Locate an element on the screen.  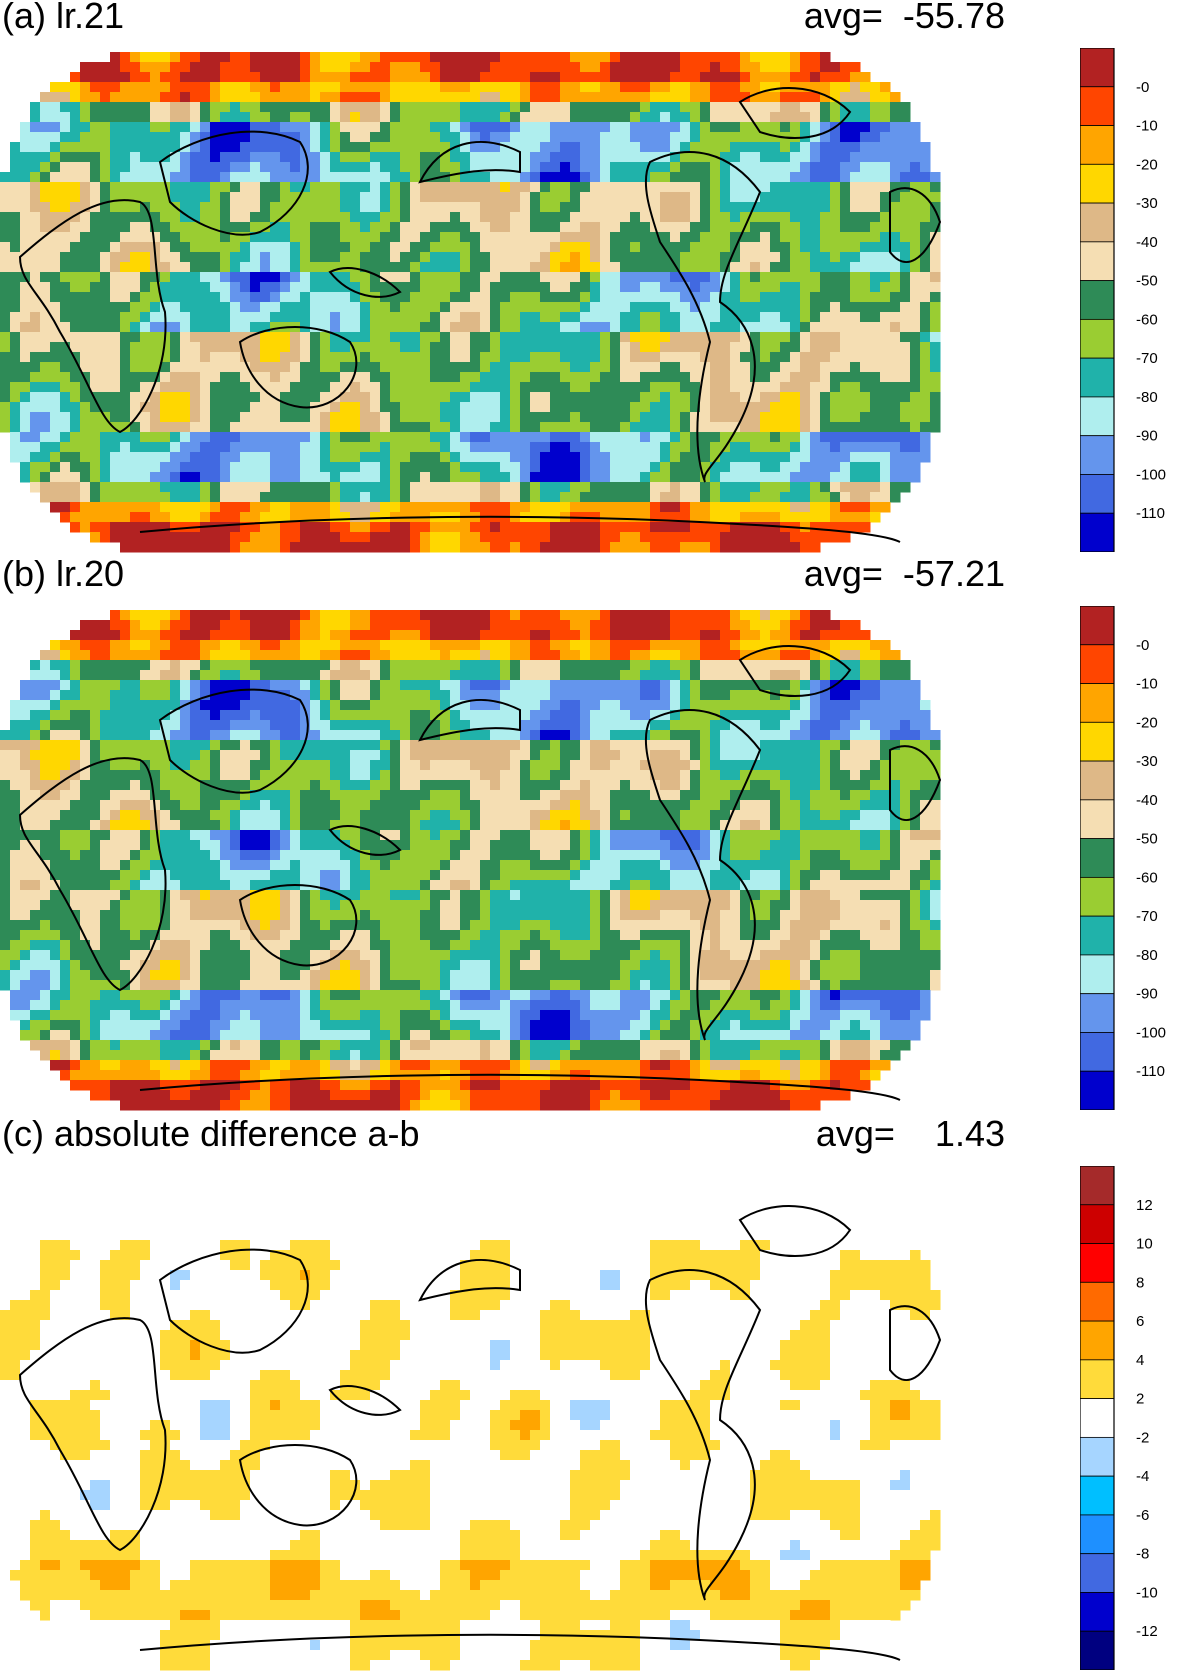
colorbar-tick-label: -12 is located at coordinates (1147, 1631).